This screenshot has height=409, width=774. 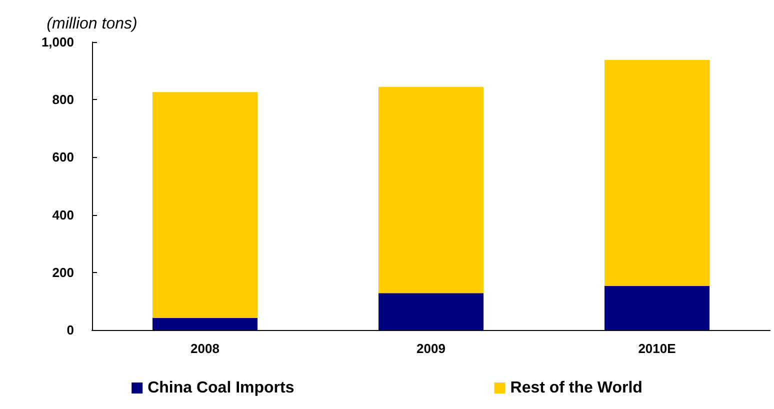 What do you see at coordinates (57, 42) in the screenshot?
I see `y-tick-label: 1,000` at bounding box center [57, 42].